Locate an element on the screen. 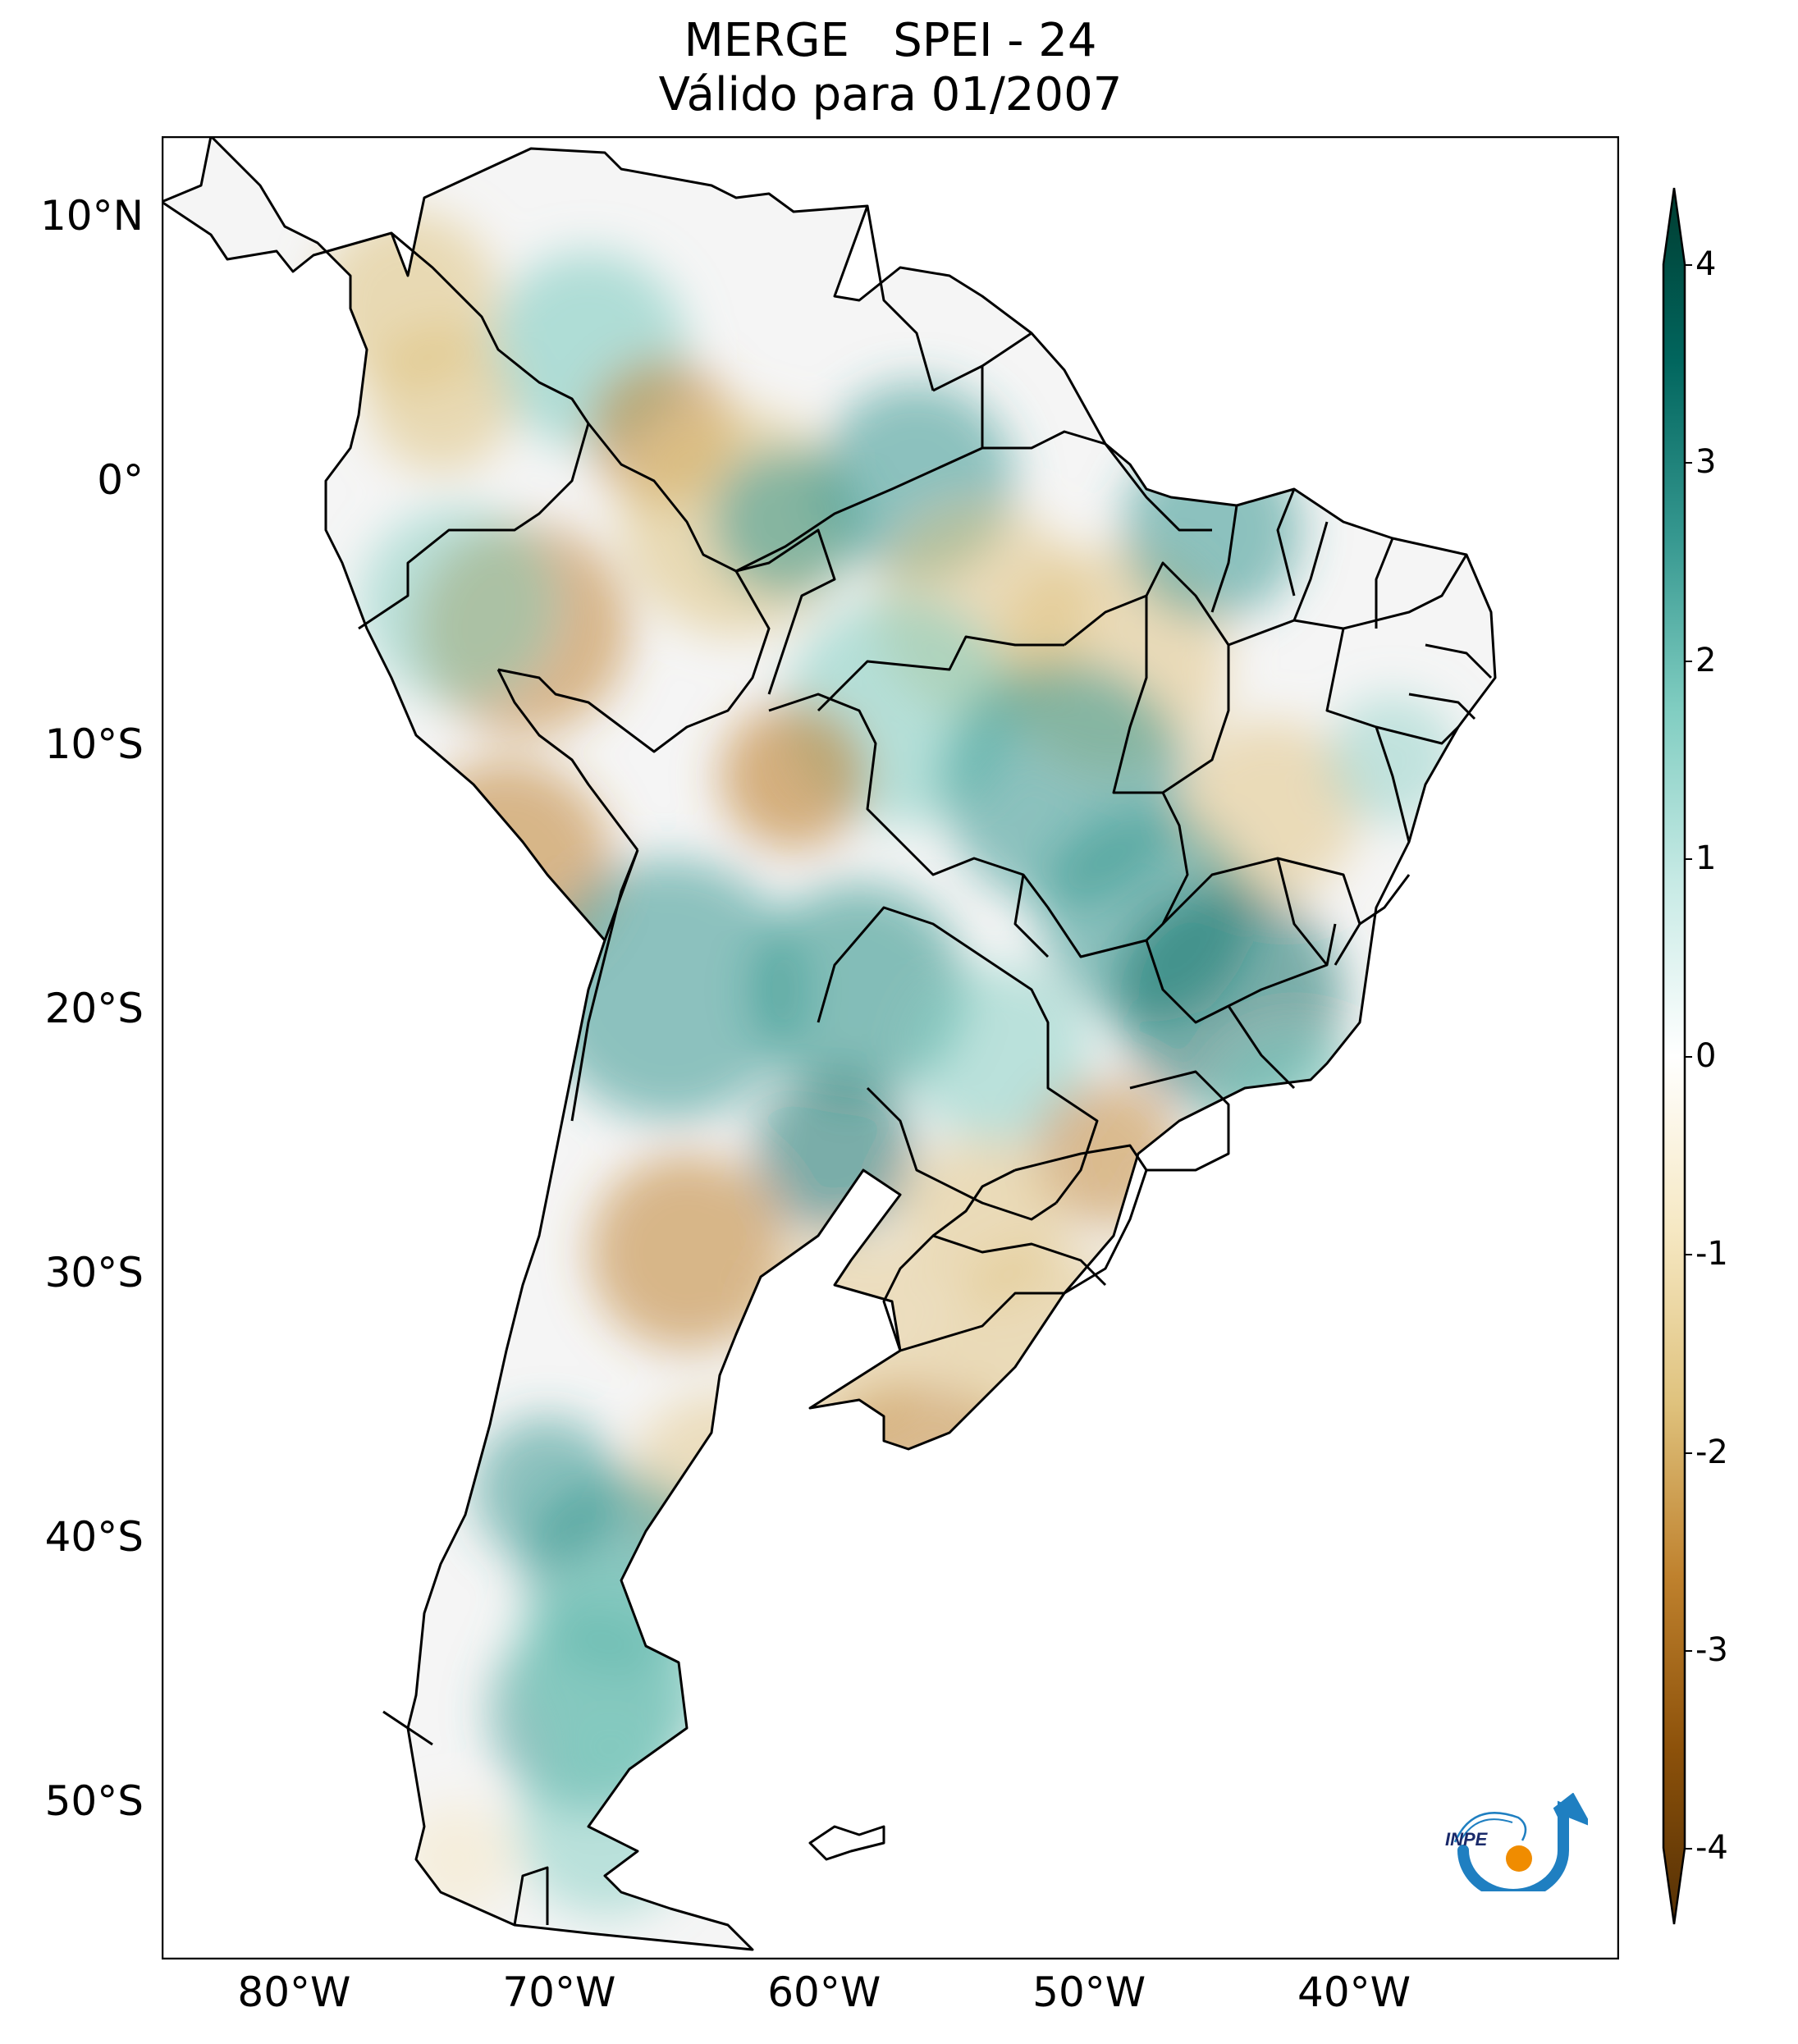 This screenshot has width=1798, height=2044. colorbar-tick-label: 2 is located at coordinates (1700, 660).